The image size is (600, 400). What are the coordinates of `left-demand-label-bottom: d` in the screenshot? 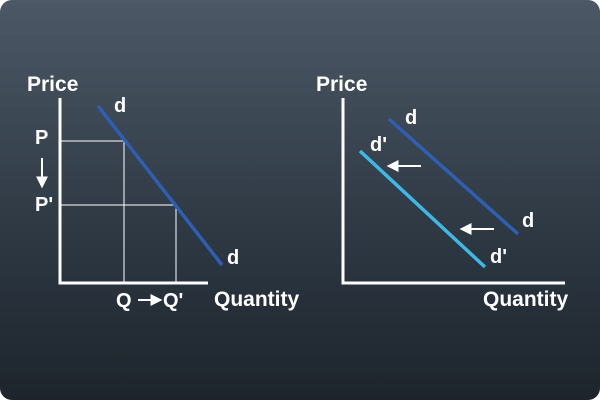 It's located at (233, 258).